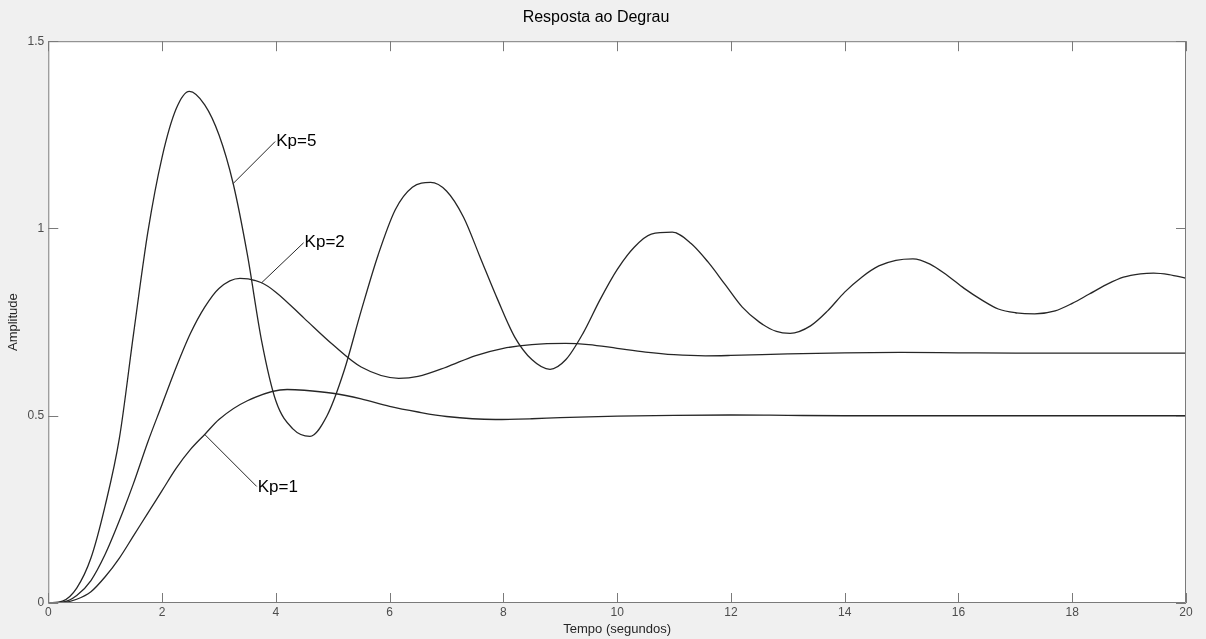 The image size is (1206, 639). Describe the element at coordinates (276, 611) in the screenshot. I see `x-tick-label: 4` at that location.